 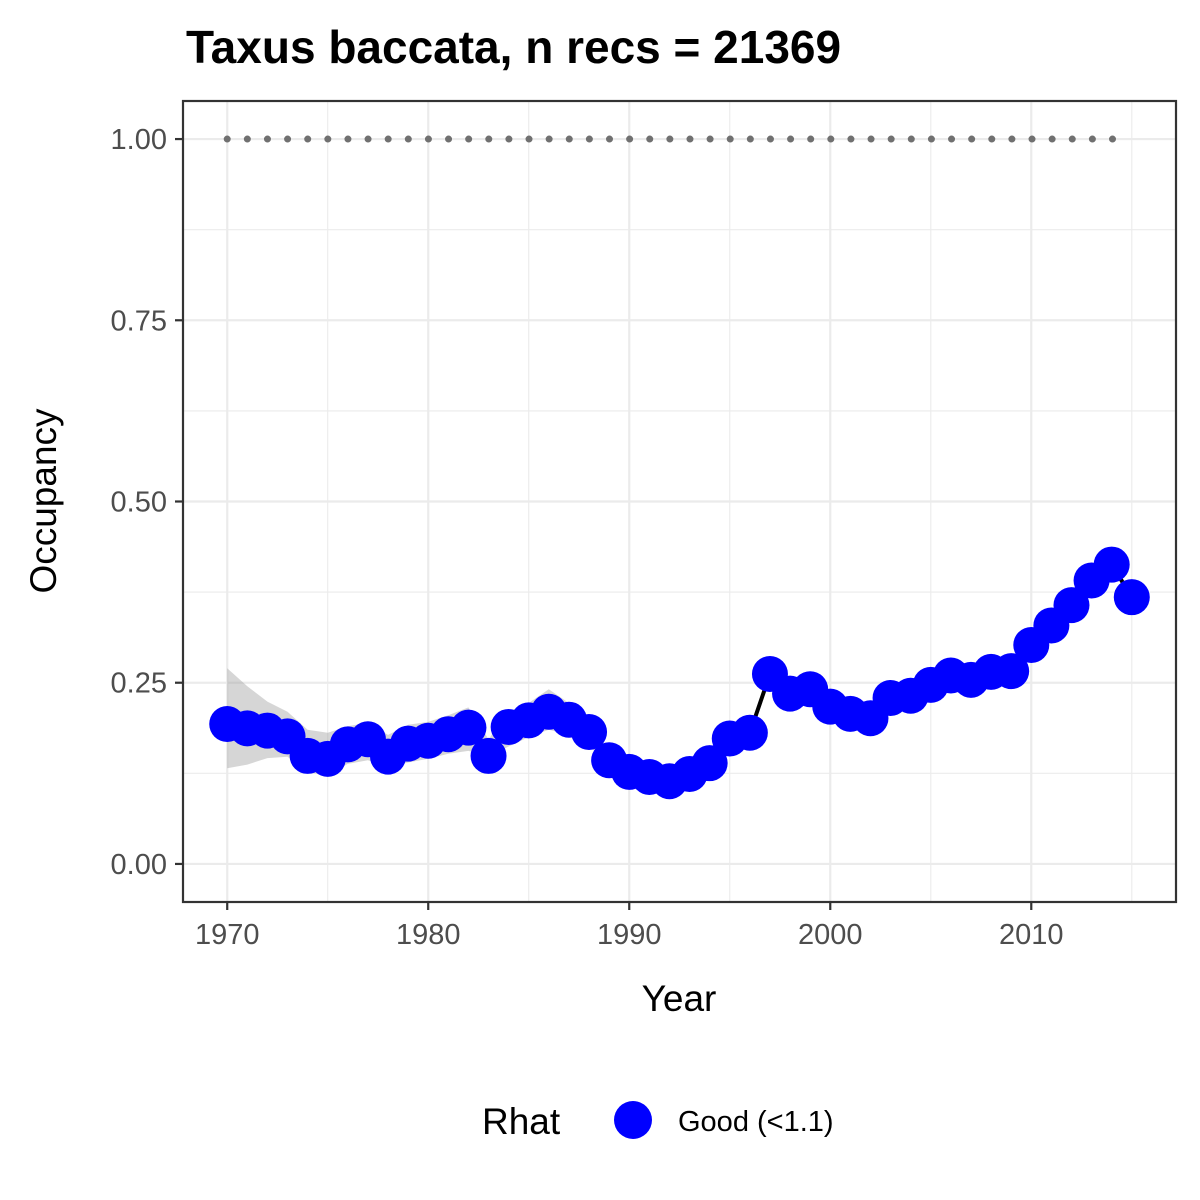 What do you see at coordinates (139, 503) in the screenshot?
I see `y-tick-label: 0.50` at bounding box center [139, 503].